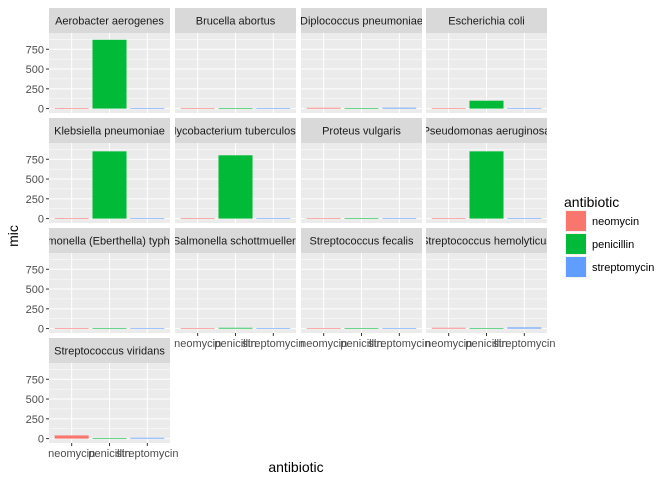 Image resolution: width=672 pixels, height=480 pixels. I want to click on panel-escherichia-coli: Escherichia coli, so click(486, 60).